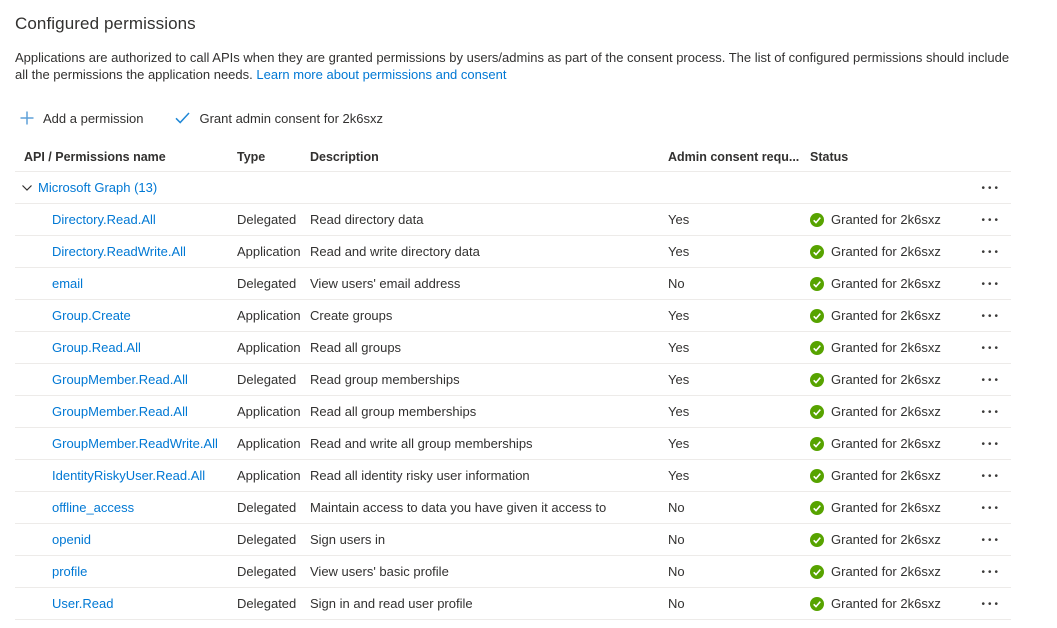 This screenshot has height=628, width=1057. What do you see at coordinates (420, 475) in the screenshot?
I see `permission-description: Read all identity risky user information` at bounding box center [420, 475].